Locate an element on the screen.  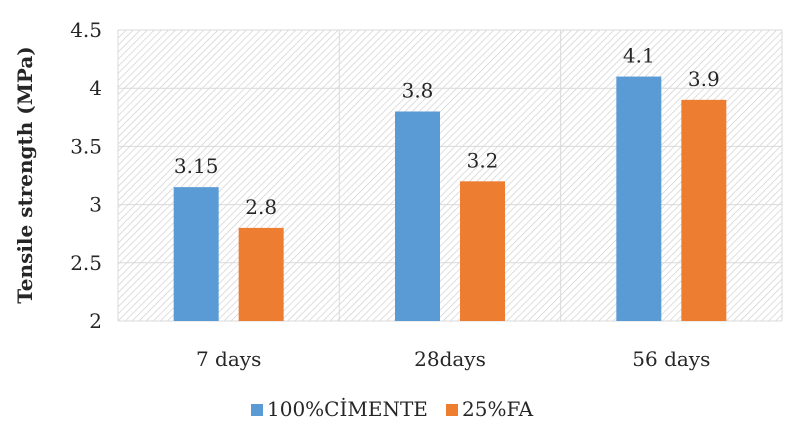
y-tick-label: 4 is located at coordinates (95, 88).